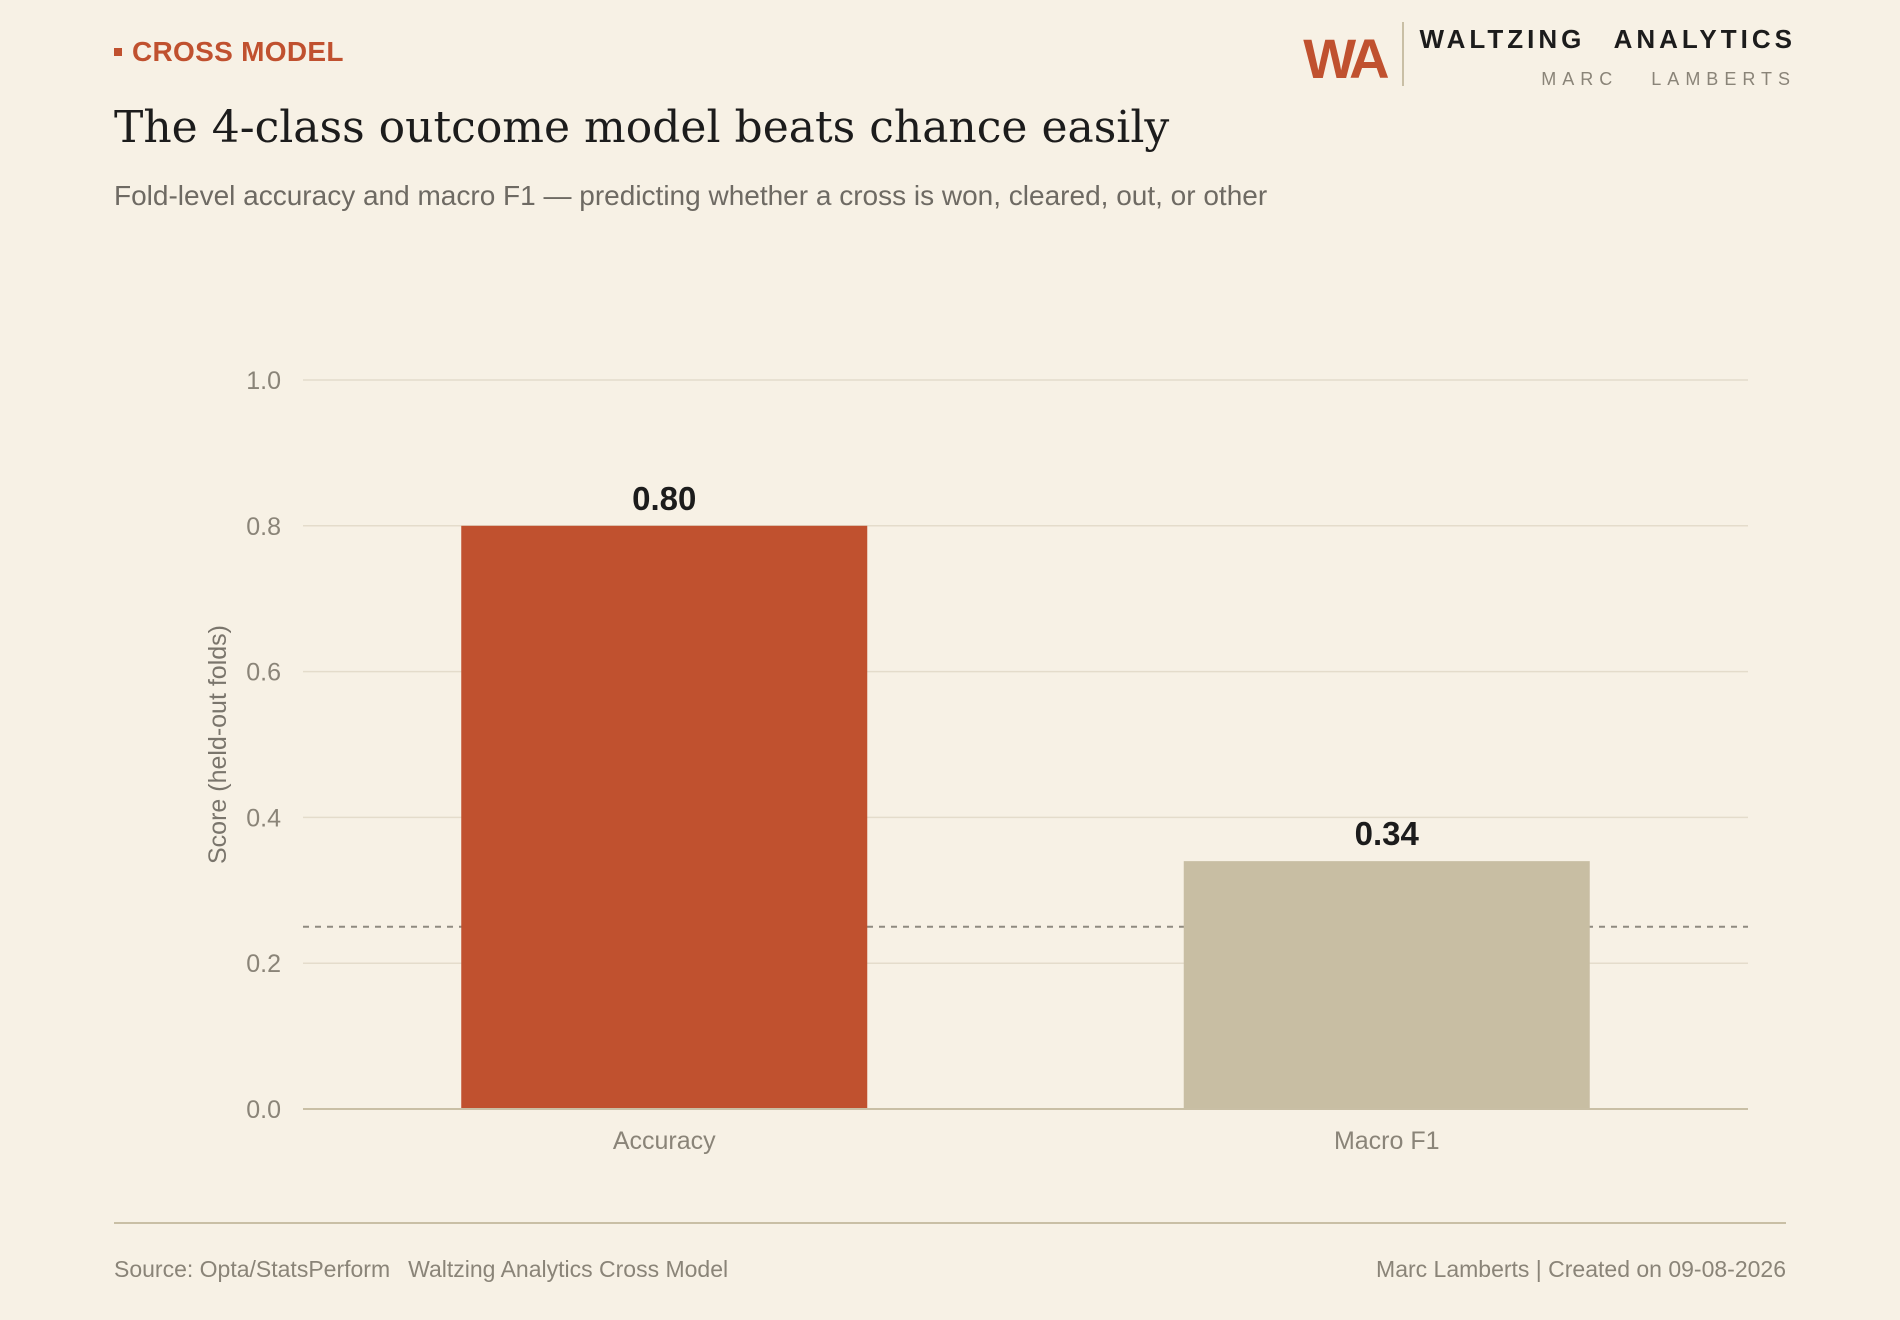 The image size is (1900, 1320). Describe the element at coordinates (263, 964) in the screenshot. I see `y-tick-label: 0.2` at that location.